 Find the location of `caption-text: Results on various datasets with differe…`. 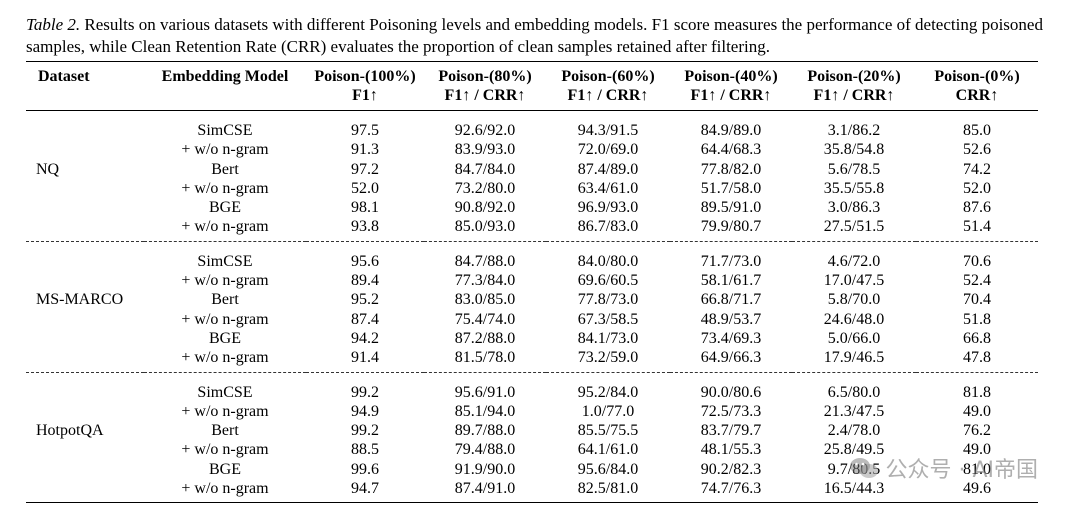

caption-text: Results on various datasets with differe… is located at coordinates (534, 35).